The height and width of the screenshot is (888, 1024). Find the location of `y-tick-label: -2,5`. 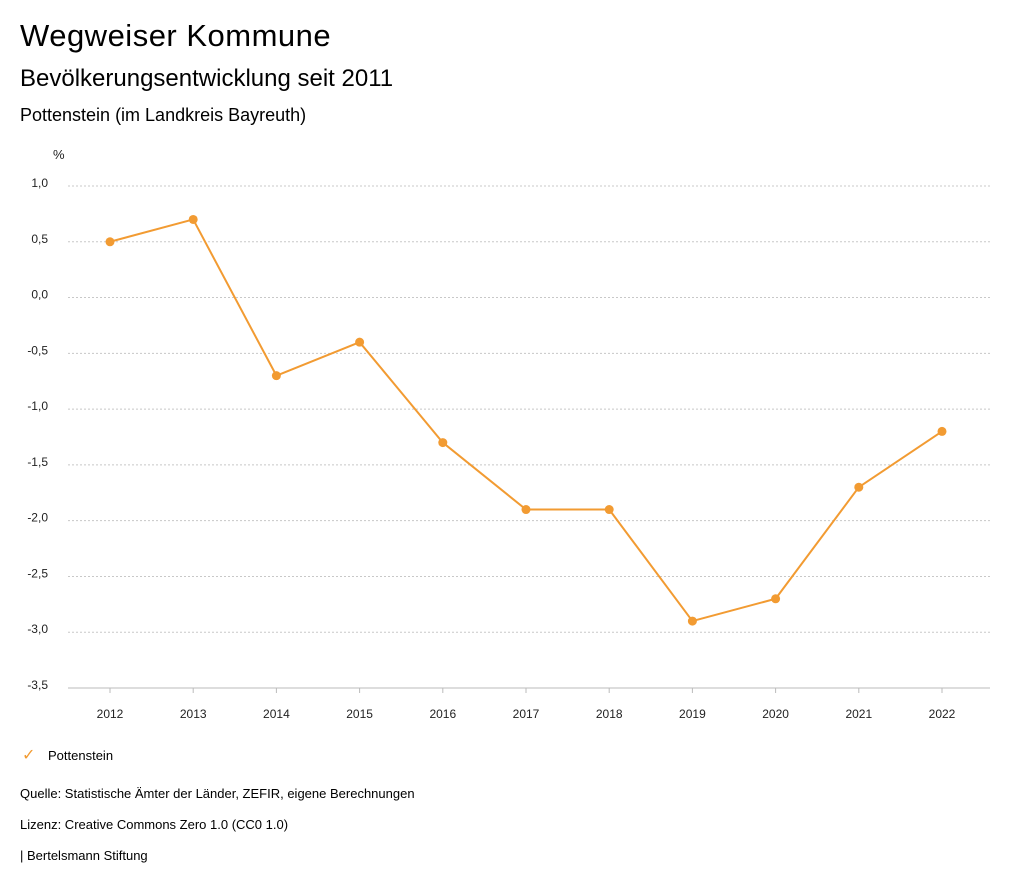

y-tick-label: -2,5 is located at coordinates (37, 573).